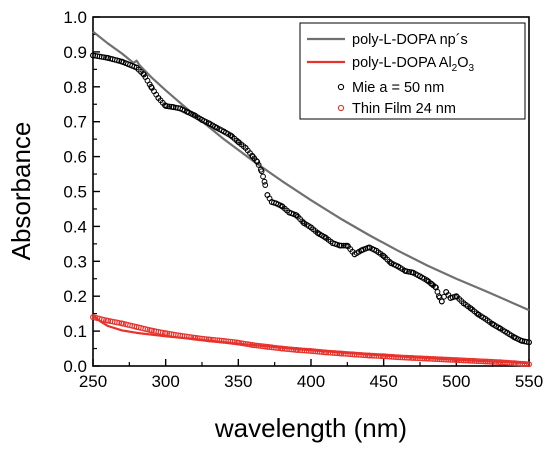  I want to click on y-axis-title: Absorbance, so click(21, 191).